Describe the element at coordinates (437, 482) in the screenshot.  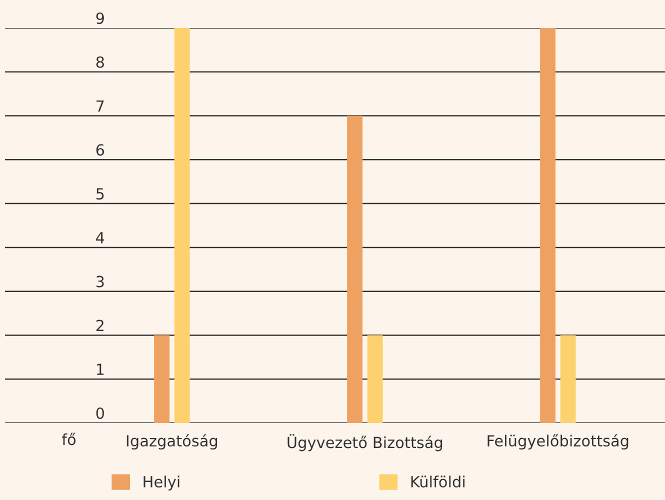
I see `legend-label: Külföldi` at that location.